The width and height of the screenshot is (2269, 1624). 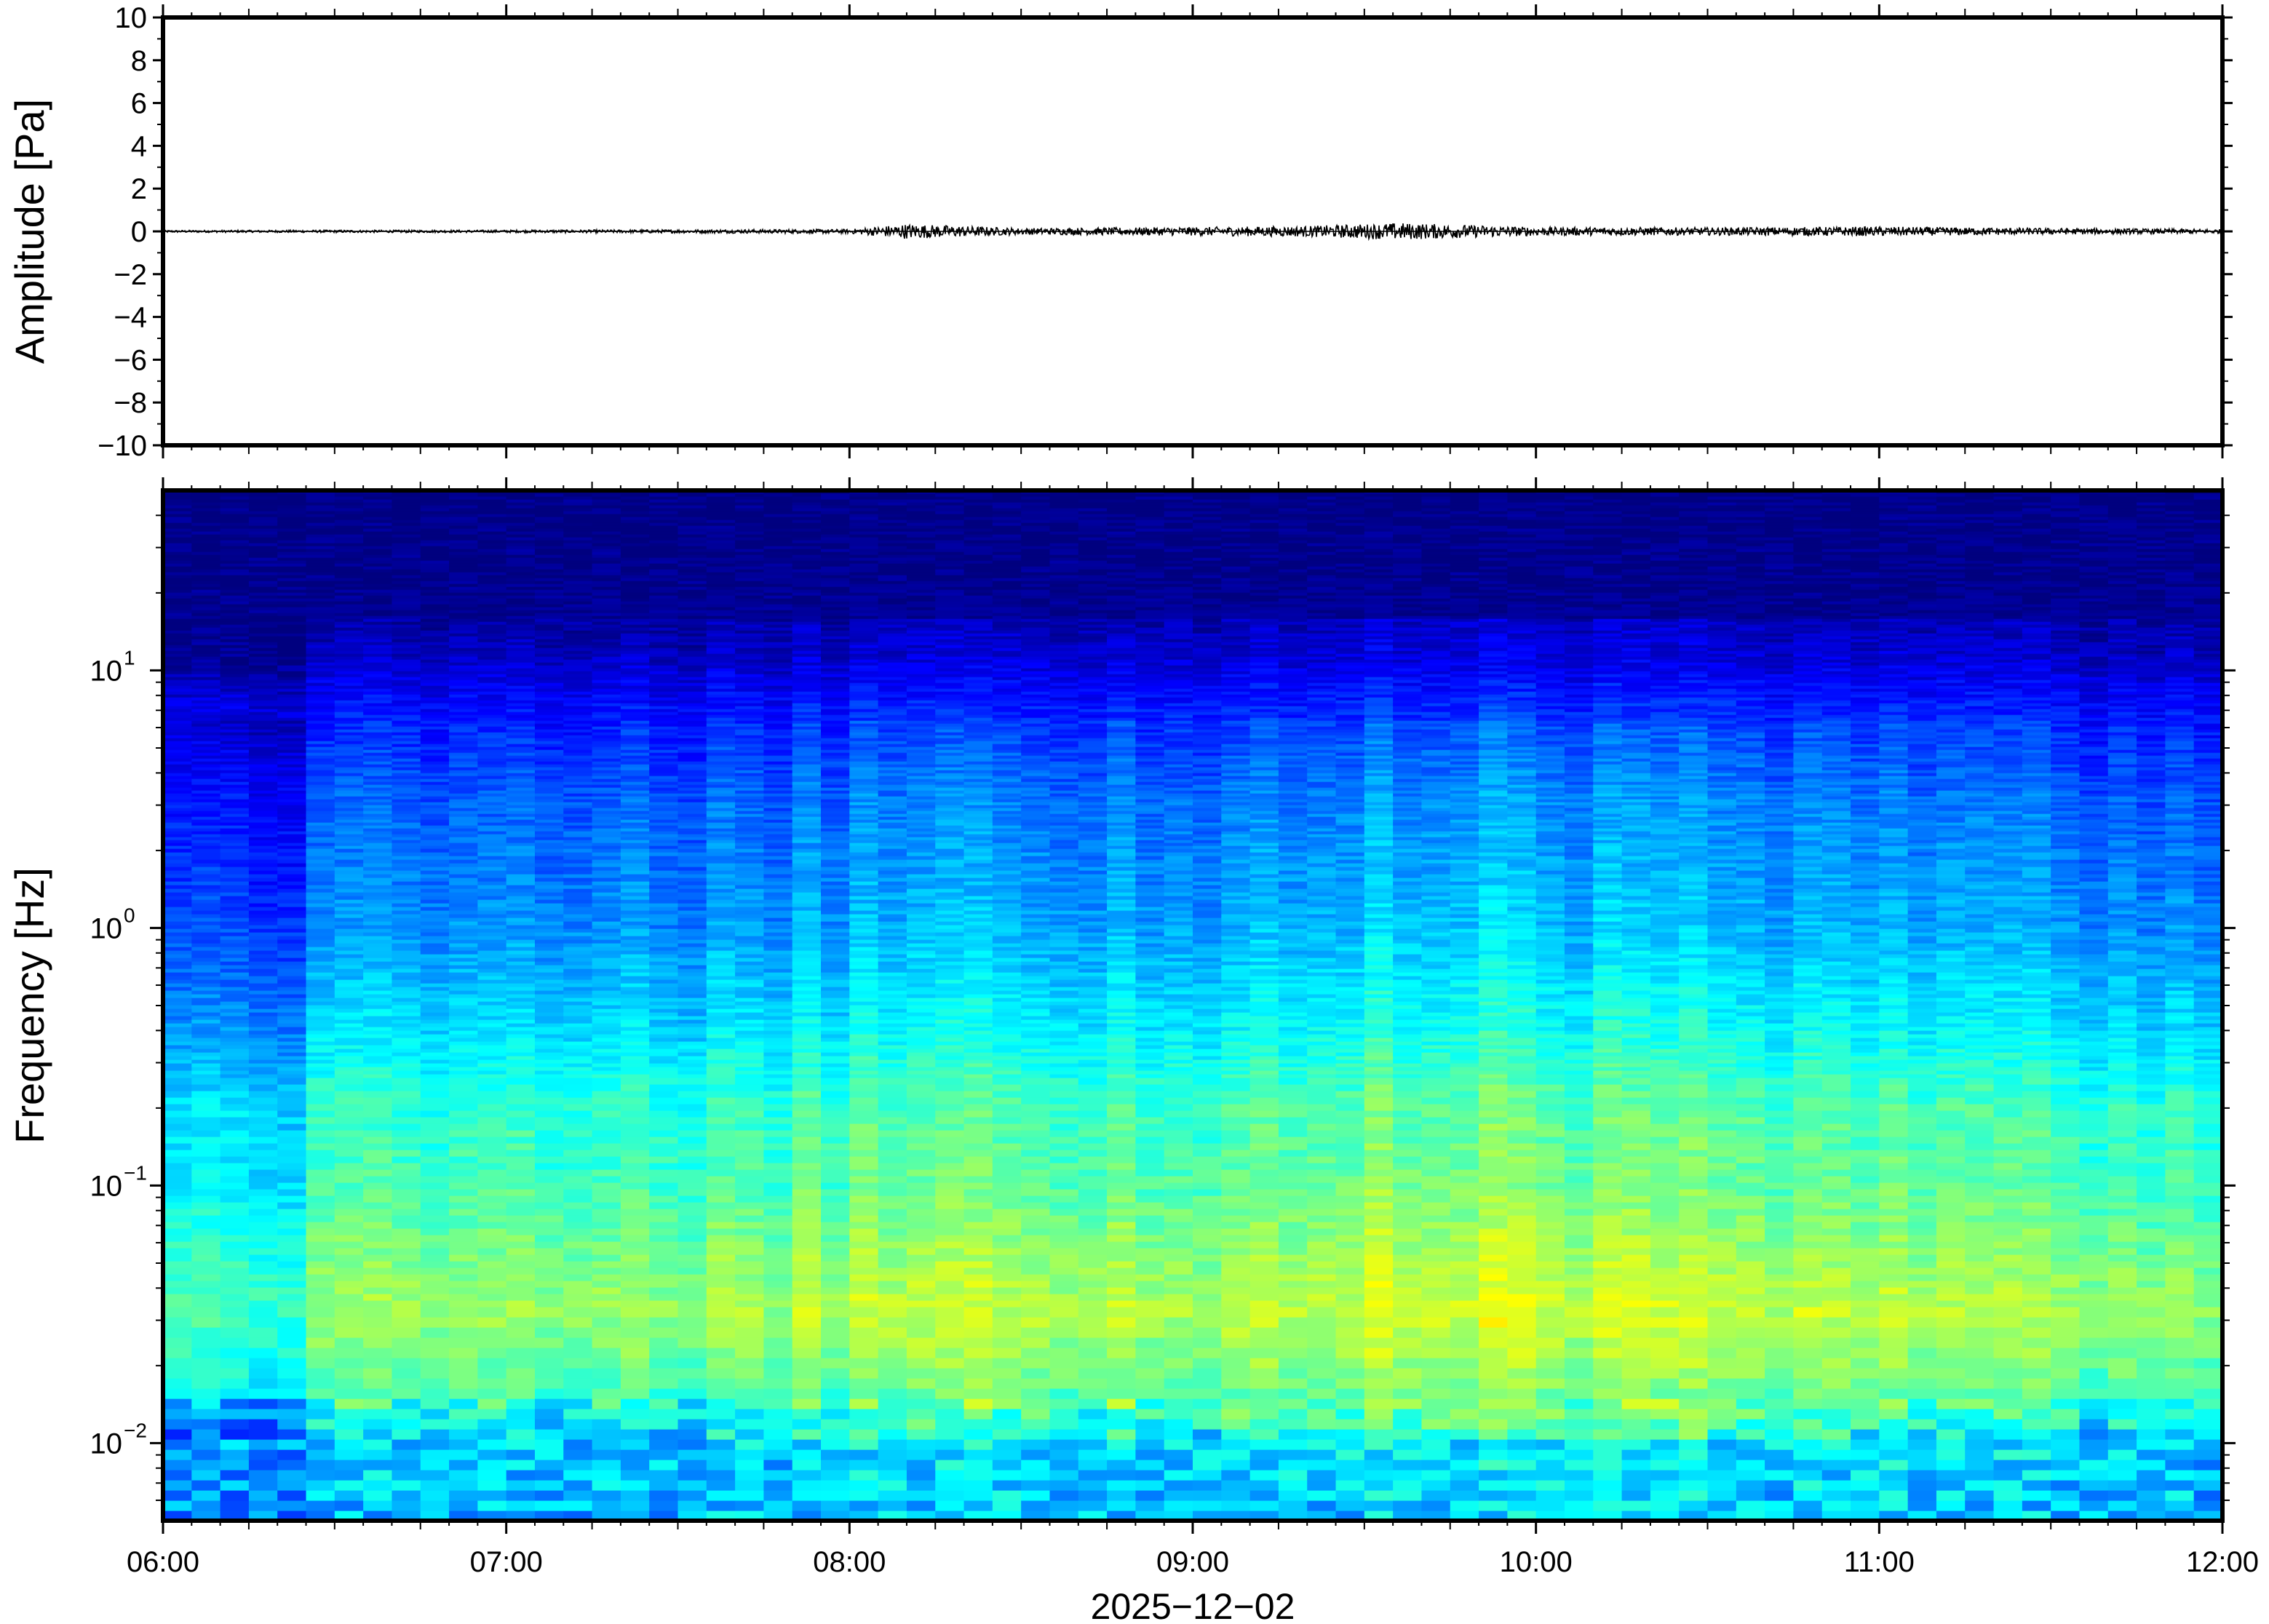 What do you see at coordinates (131, 18) in the screenshot?
I see `waveform-y-tick-label: 10` at bounding box center [131, 18].